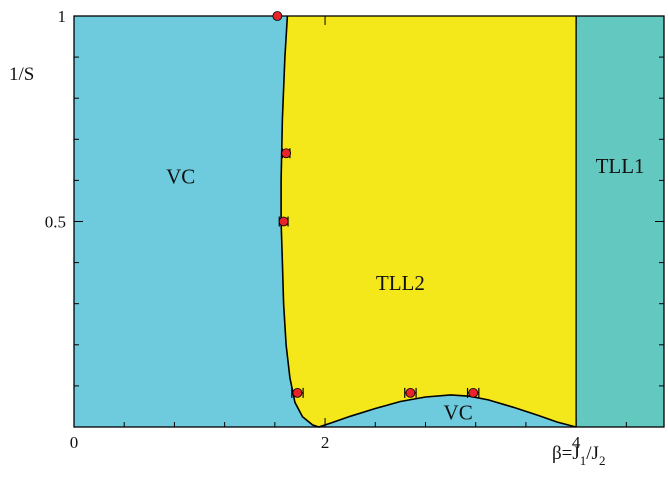 This screenshot has width=668, height=478. I want to click on phase-region-tll1, so click(620, 221).